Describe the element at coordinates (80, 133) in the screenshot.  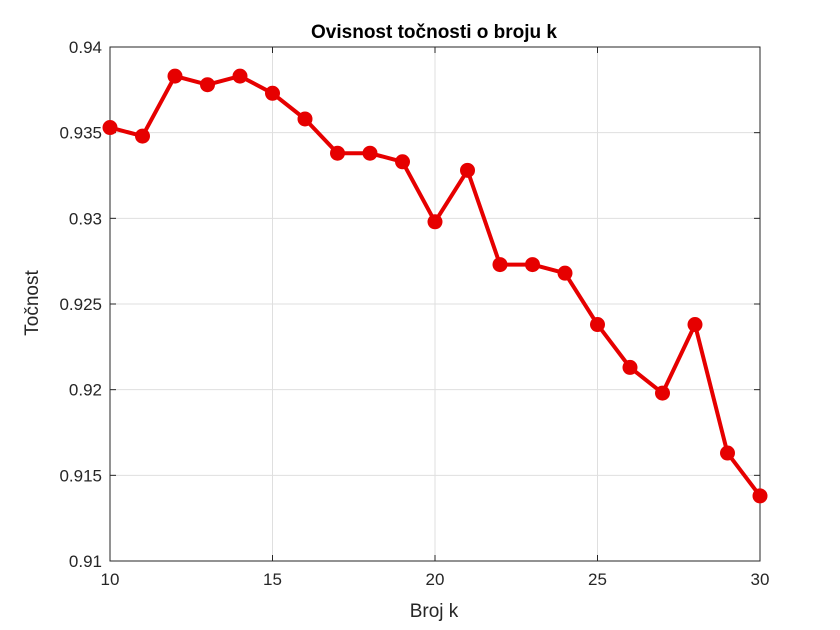
I see `y-tick-label: 0.935` at that location.